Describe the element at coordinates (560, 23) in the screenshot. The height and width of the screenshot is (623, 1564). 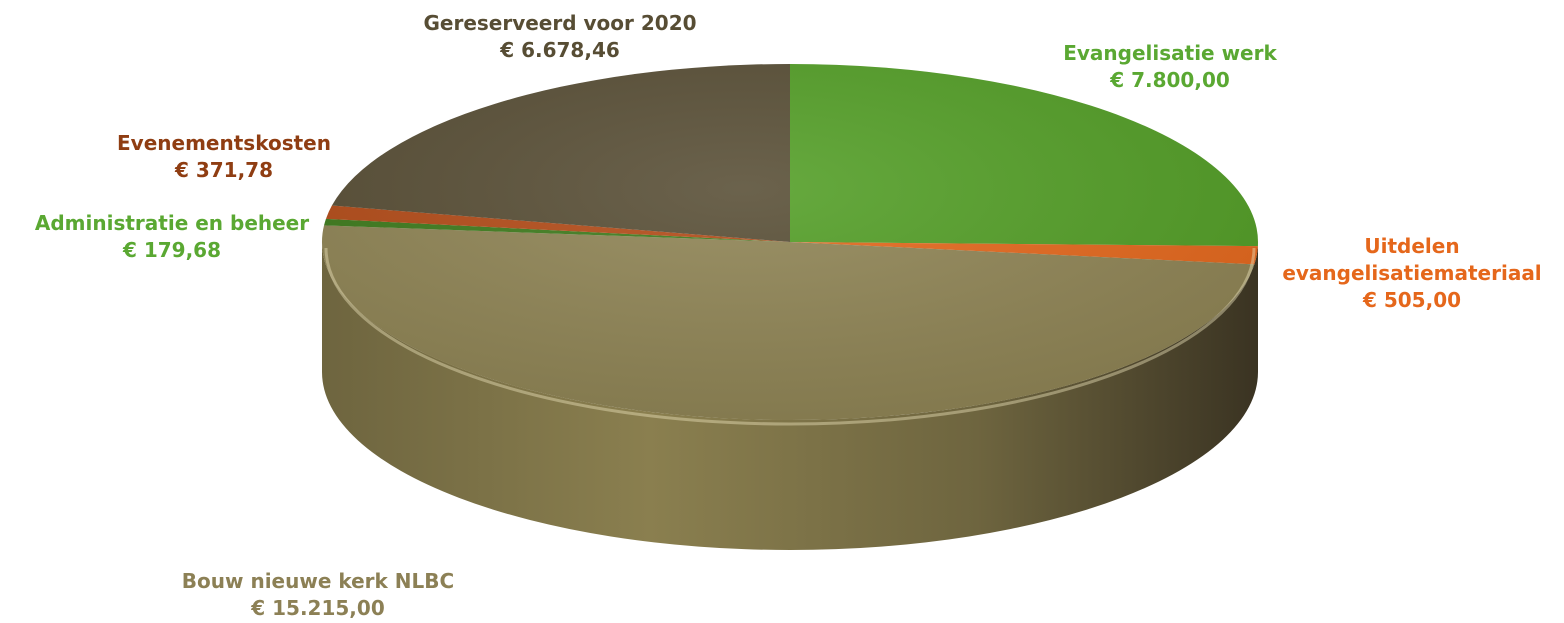
I see `data-label-name: Gereserveerd voor 2020` at that location.